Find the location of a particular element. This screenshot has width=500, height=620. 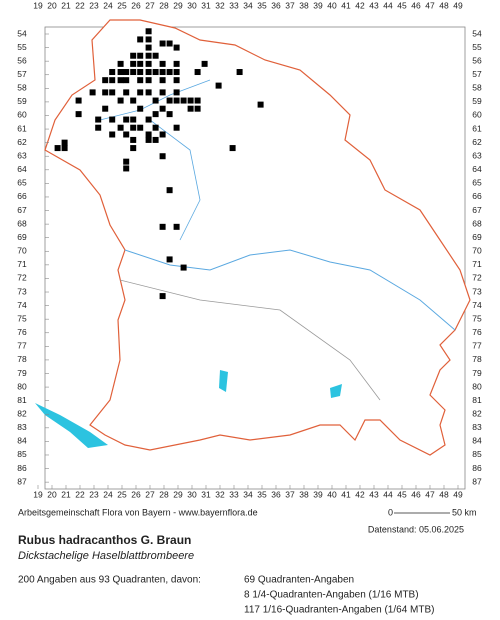

x-tick-label: 28 is located at coordinates (164, 494).